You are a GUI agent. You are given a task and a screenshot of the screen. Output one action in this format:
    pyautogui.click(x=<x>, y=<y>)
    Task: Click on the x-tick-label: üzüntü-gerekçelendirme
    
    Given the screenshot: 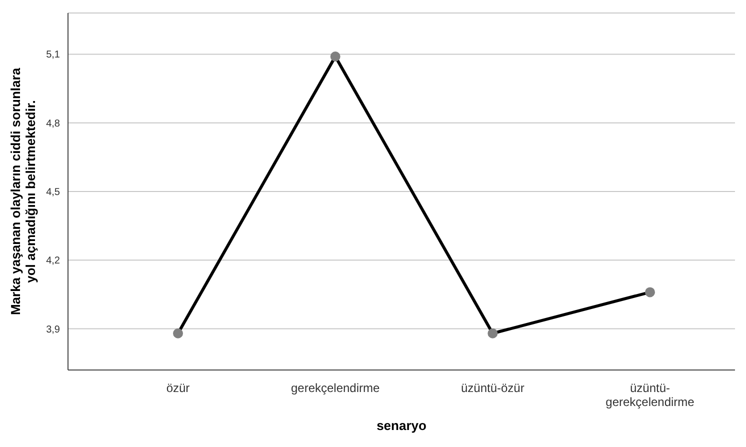 What is the action you would take?
    pyautogui.click(x=650, y=395)
    